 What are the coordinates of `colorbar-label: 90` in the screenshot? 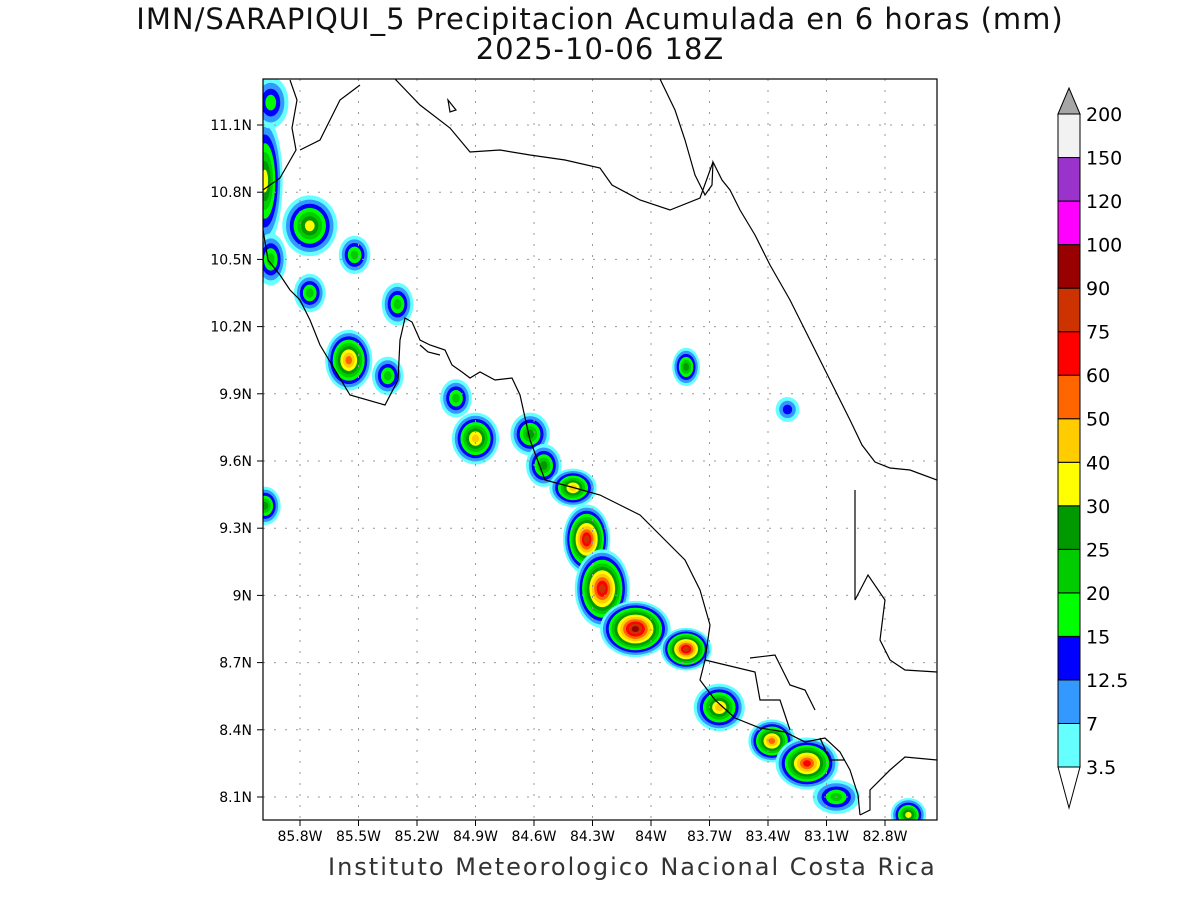 It's located at (1098, 289).